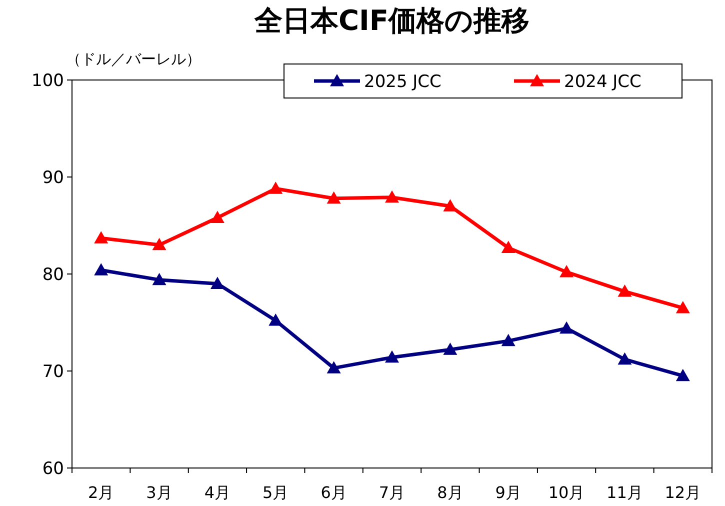 The image size is (725, 506). I want to click on x-tick-label: 9月, so click(508, 492).